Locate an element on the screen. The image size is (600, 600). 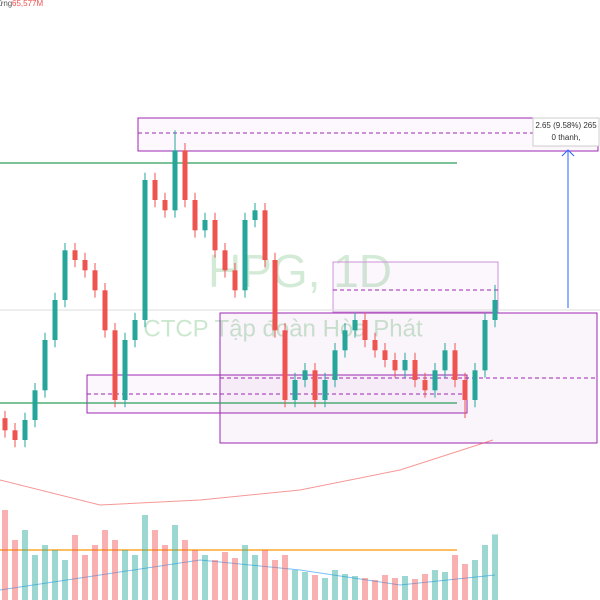
range-box is located at coordinates (368, 134).